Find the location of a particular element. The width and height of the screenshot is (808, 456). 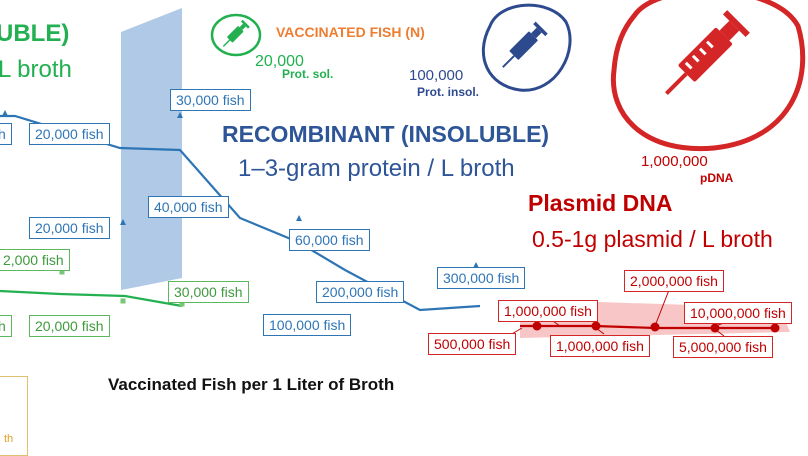

data-label: 60,000 fish is located at coordinates (329, 240).